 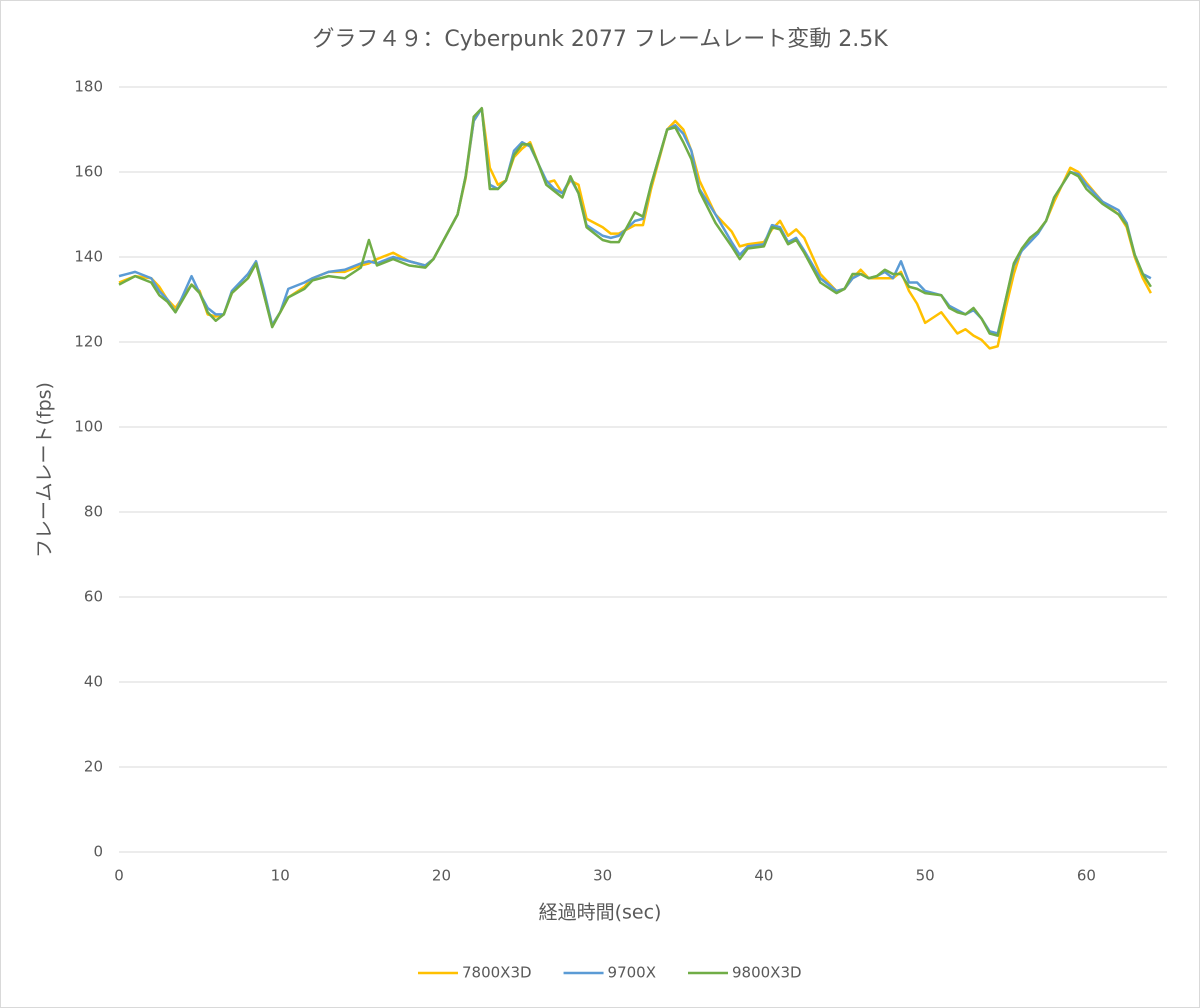 What do you see at coordinates (280, 876) in the screenshot?
I see `x-tick-label: 10` at bounding box center [280, 876].